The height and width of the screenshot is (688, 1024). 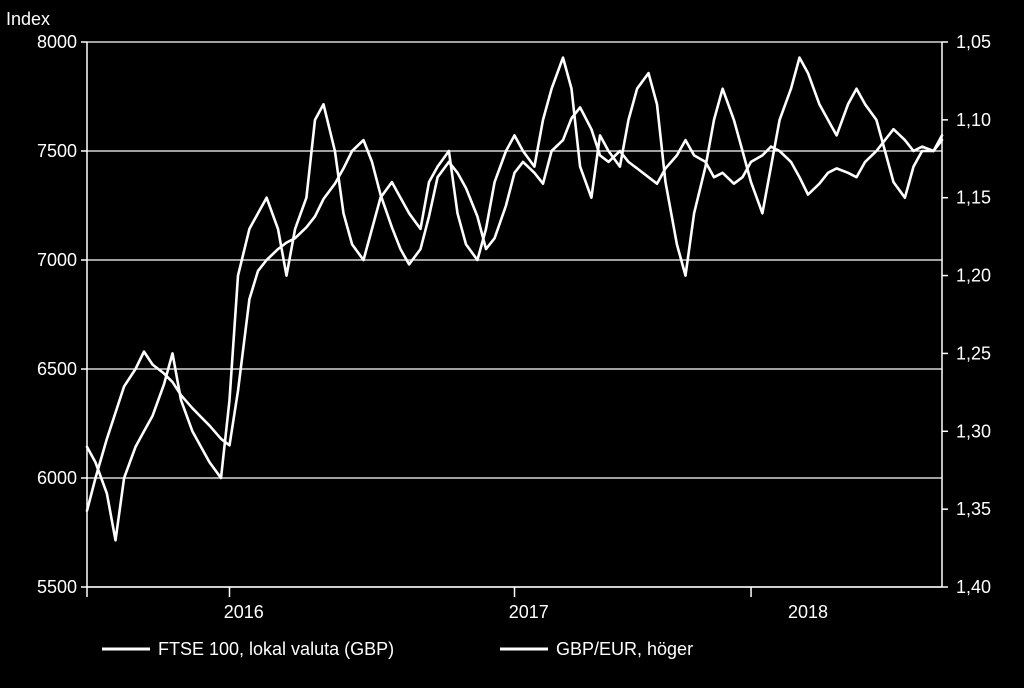 I want to click on y-right-tick-label: 1,20, so click(x=973, y=276).